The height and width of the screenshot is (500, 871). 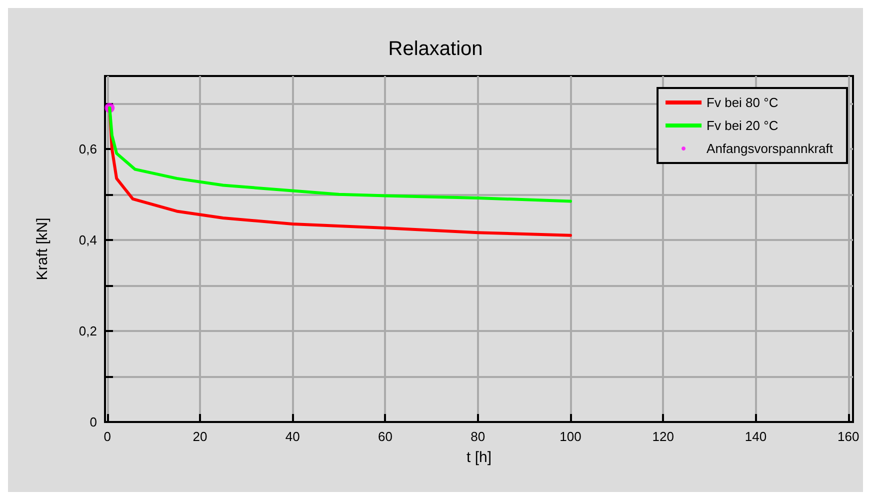 I want to click on y-tick-label: 0,6, so click(x=87, y=148).